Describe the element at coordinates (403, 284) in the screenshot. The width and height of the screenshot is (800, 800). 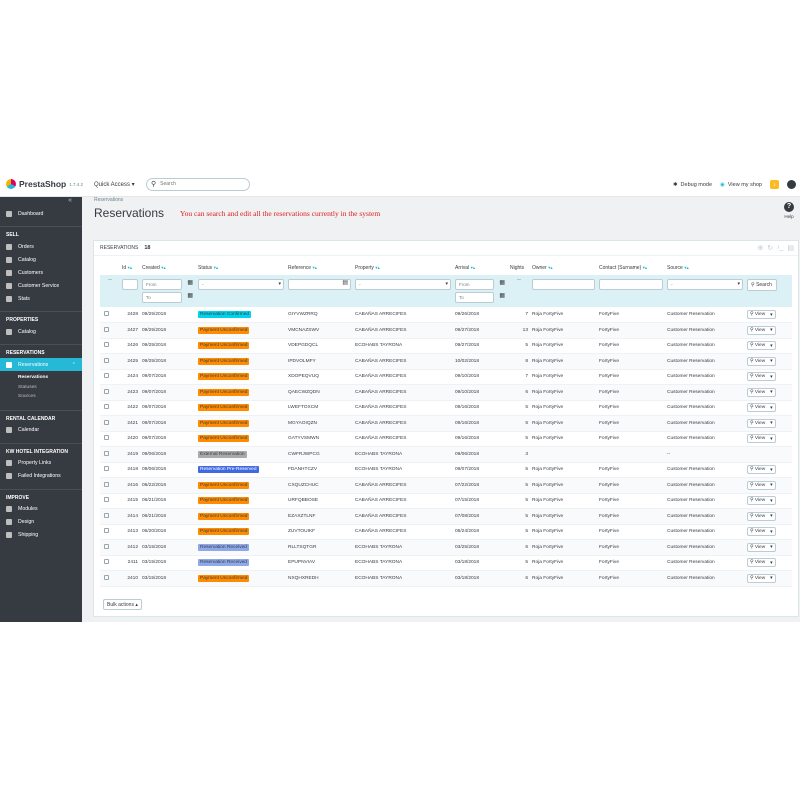
I see `filter-property-select: -` at that location.